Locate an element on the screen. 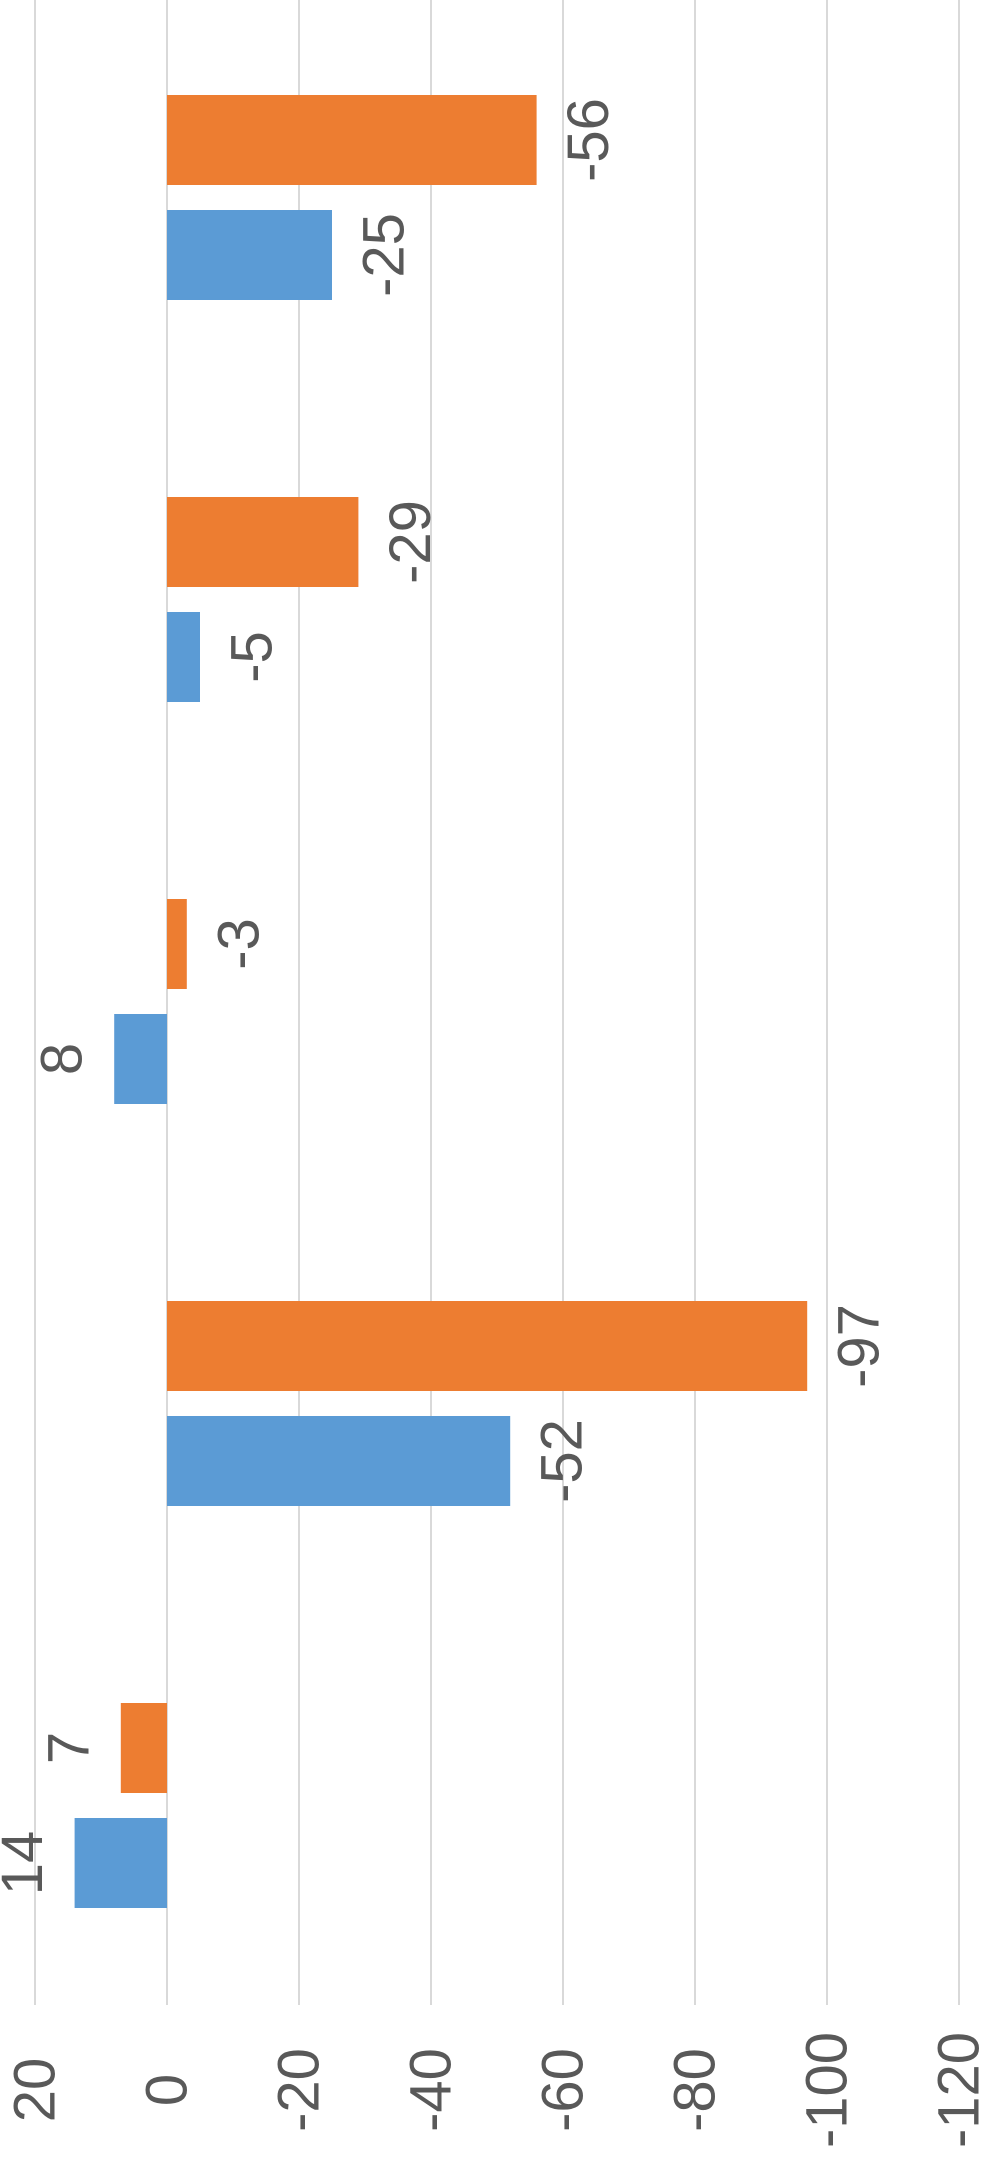 This screenshot has height=2177, width=985. data-label-series0-cat1: -52 is located at coordinates (562, 1461).